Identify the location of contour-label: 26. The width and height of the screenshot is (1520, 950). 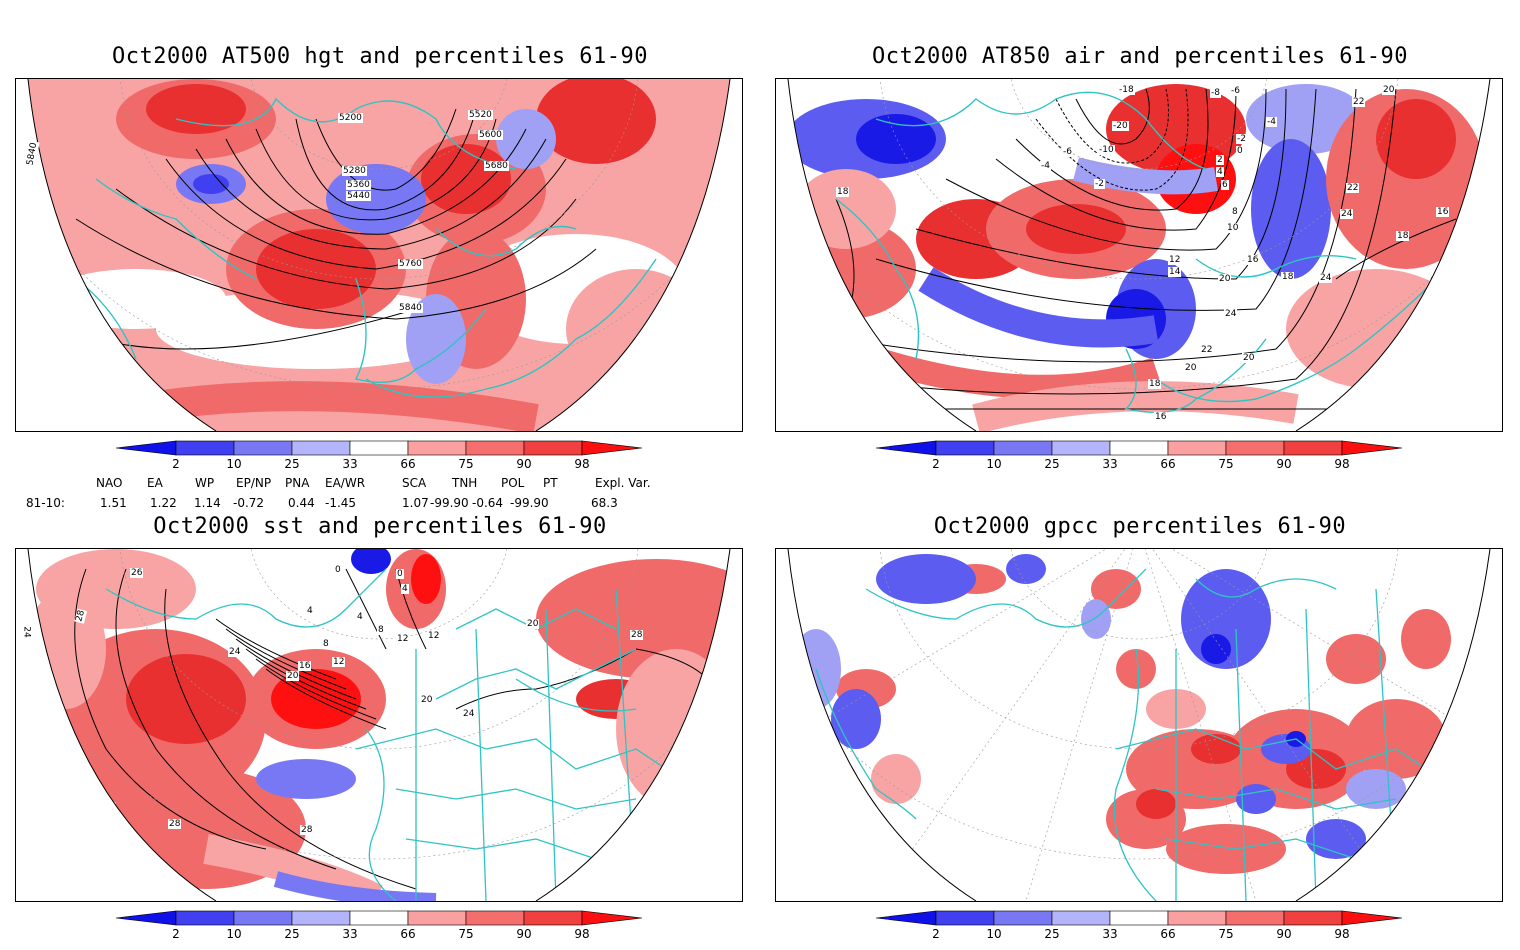
(137, 573).